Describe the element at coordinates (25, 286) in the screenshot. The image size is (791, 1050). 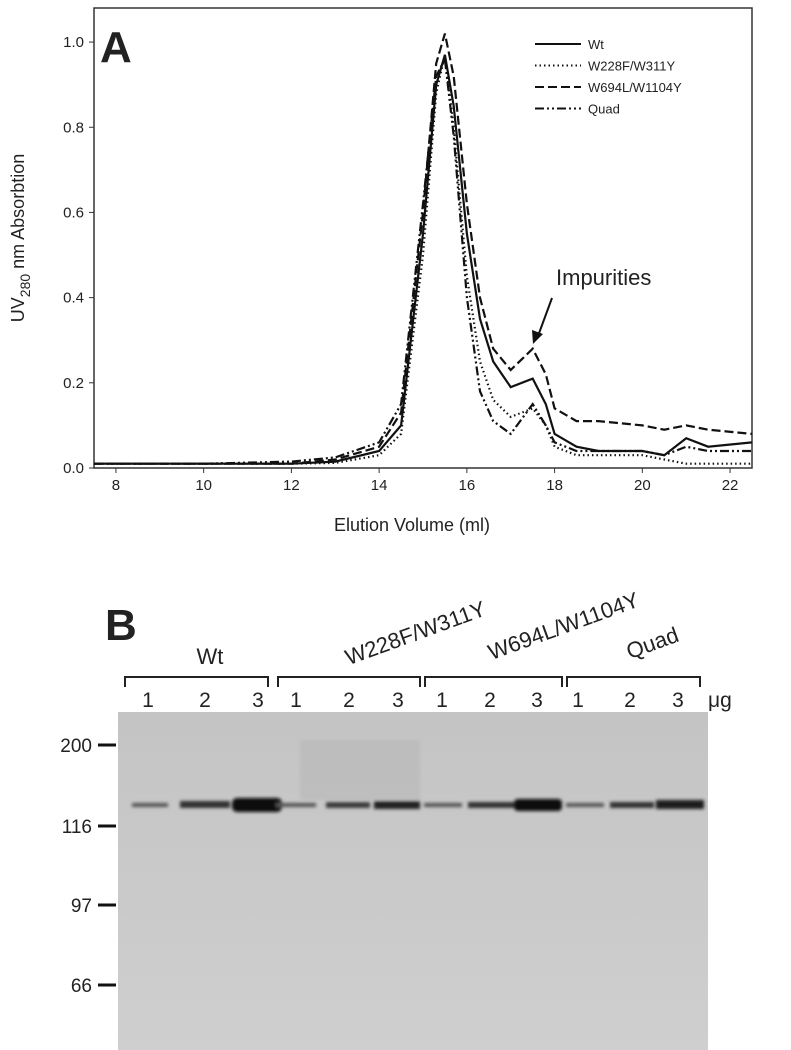
I see `y-label-sub: 280` at that location.